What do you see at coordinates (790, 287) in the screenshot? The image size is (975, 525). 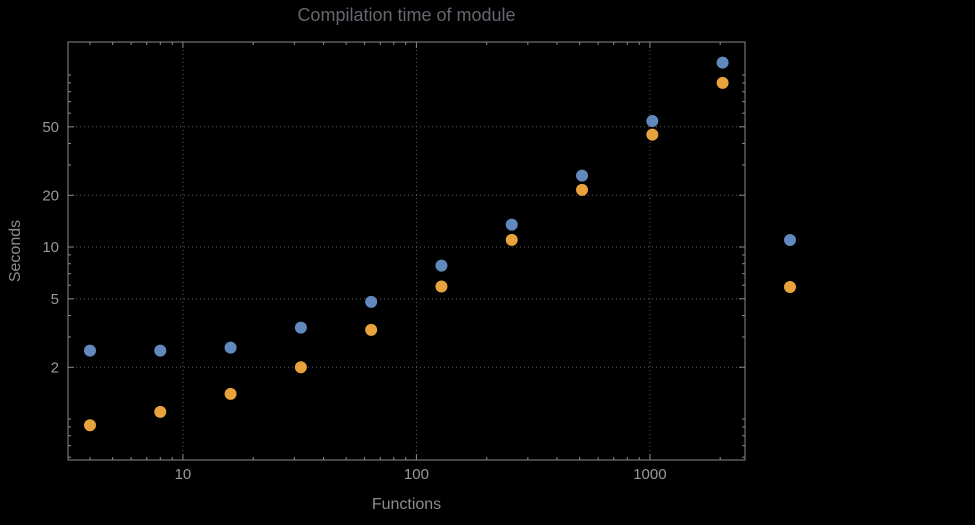 I see `orange-legend-marker` at bounding box center [790, 287].